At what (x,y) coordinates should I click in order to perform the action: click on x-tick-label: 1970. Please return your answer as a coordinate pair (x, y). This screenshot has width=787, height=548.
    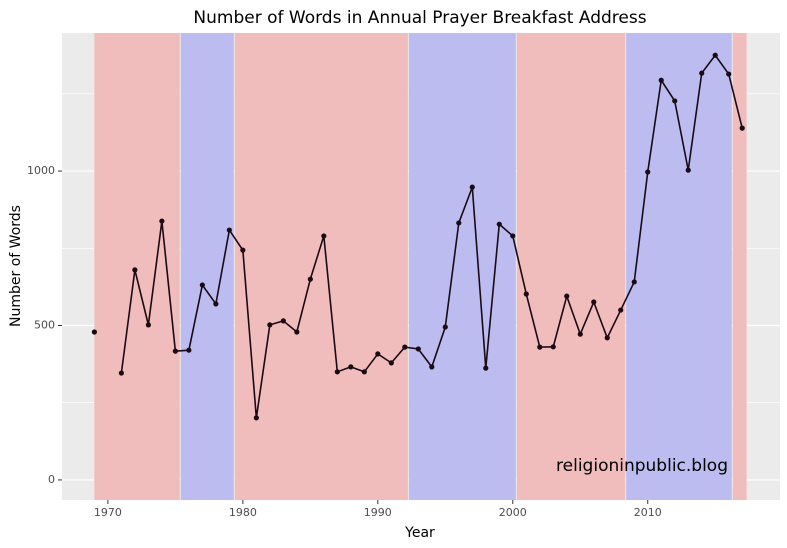
    Looking at the image, I should click on (108, 512).